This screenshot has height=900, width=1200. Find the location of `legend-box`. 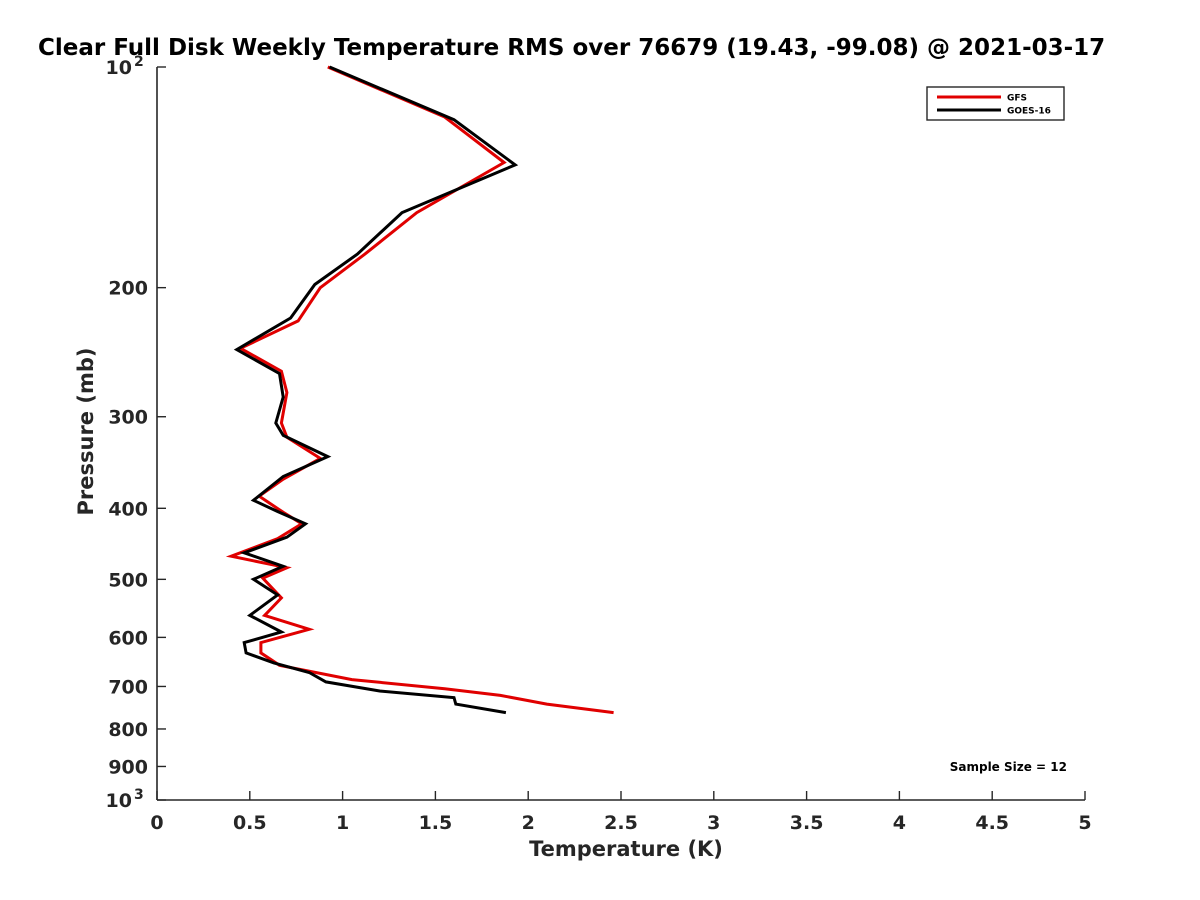

legend-box is located at coordinates (995, 103).